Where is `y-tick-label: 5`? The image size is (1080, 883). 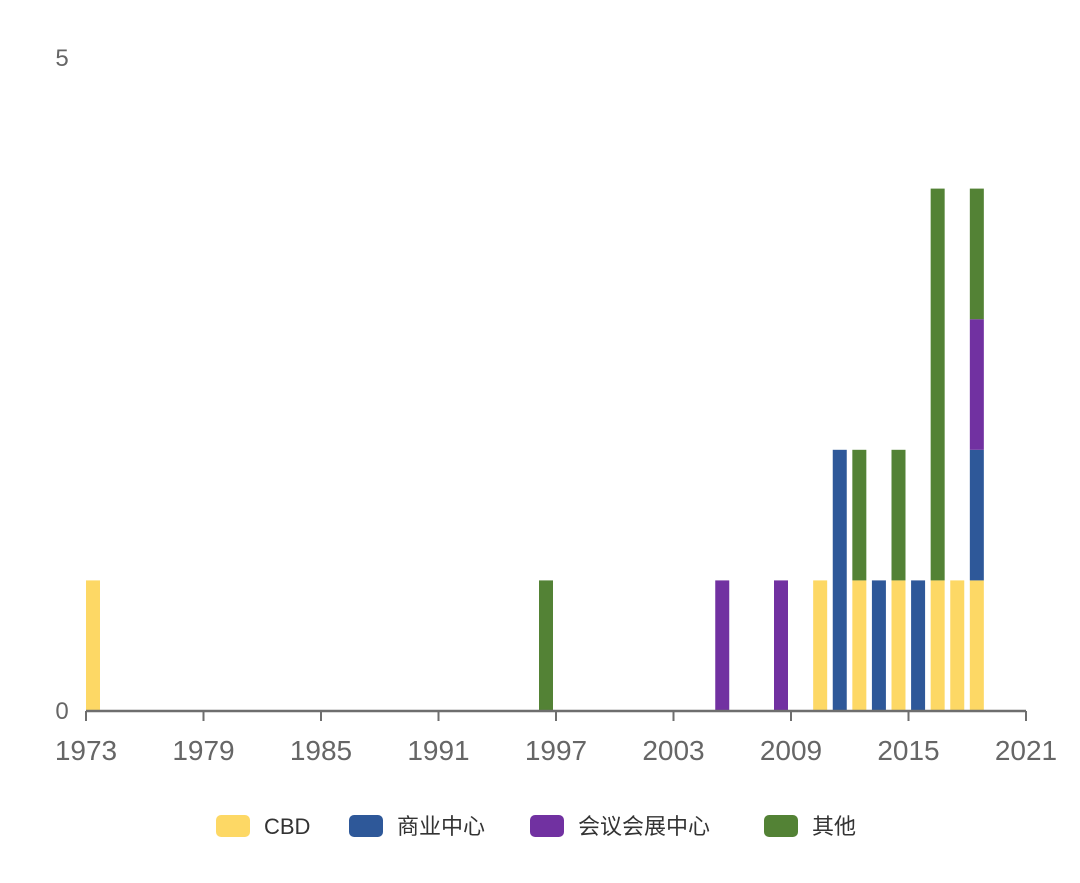
y-tick-label: 5 is located at coordinates (61, 58).